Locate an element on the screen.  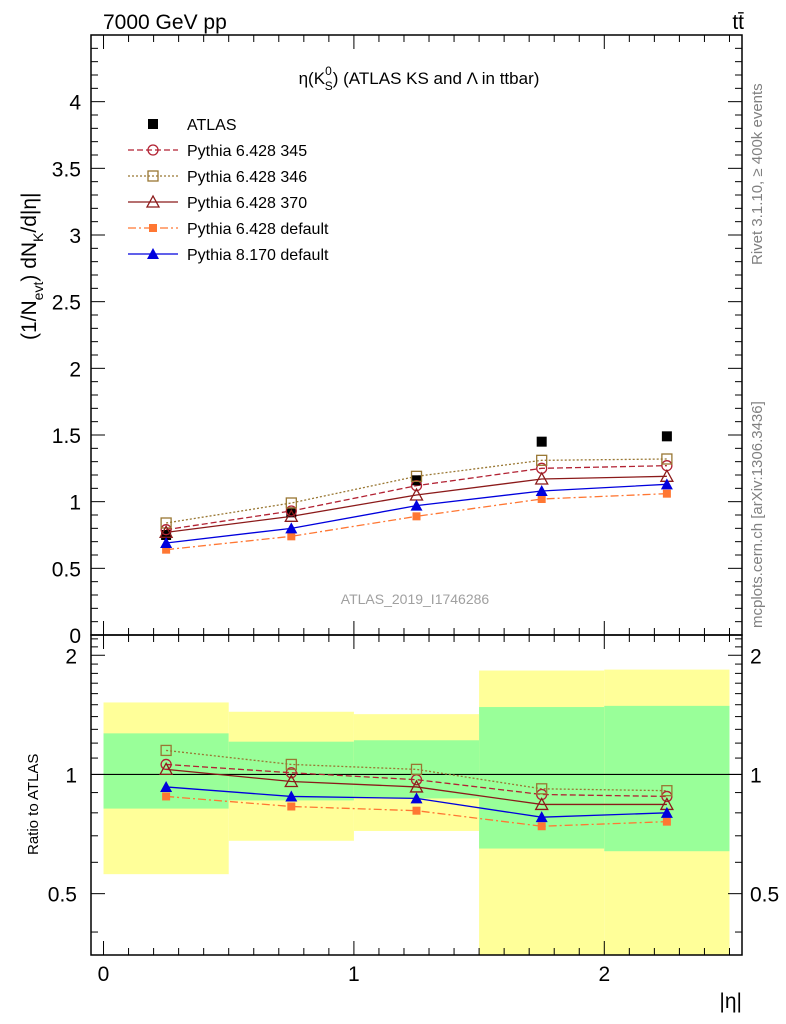
mcplots-label: mcplots.cern.ch [arXiv:1306.3436] is located at coordinates (757, 514).